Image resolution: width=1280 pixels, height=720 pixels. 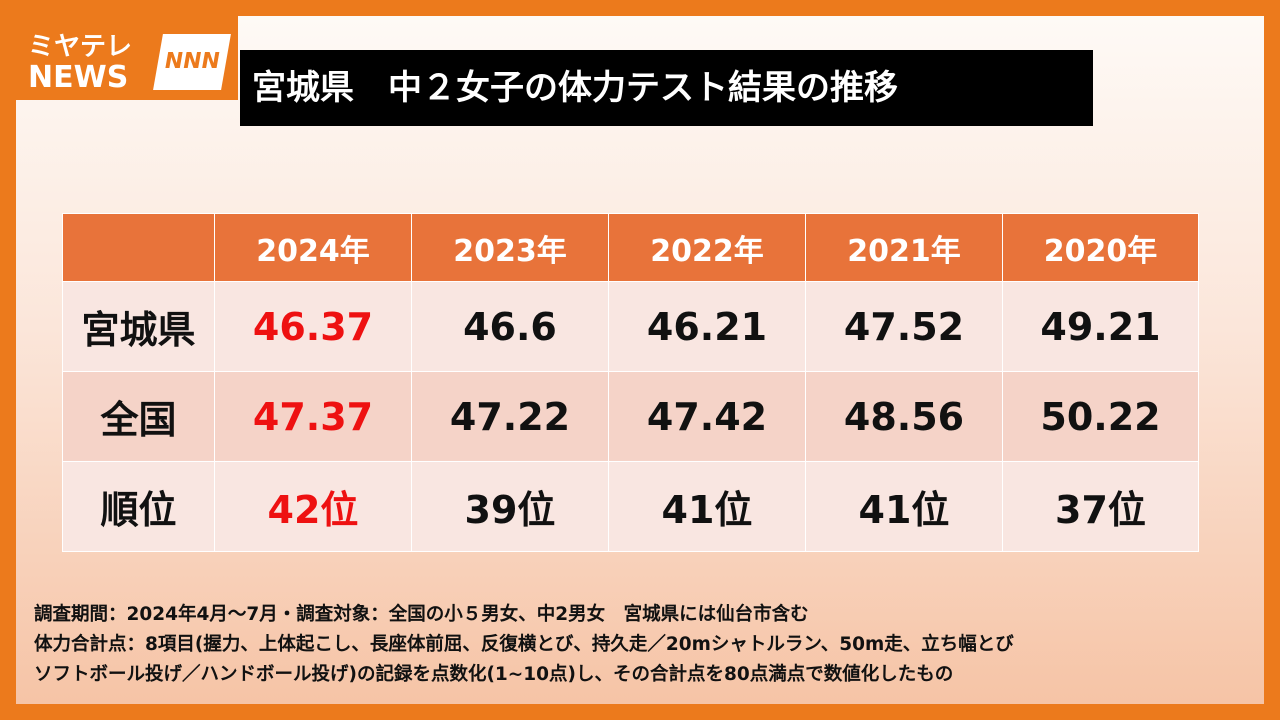 What do you see at coordinates (1100, 416) in the screenshot?
I see `table-cell: 50.22` at bounding box center [1100, 416].